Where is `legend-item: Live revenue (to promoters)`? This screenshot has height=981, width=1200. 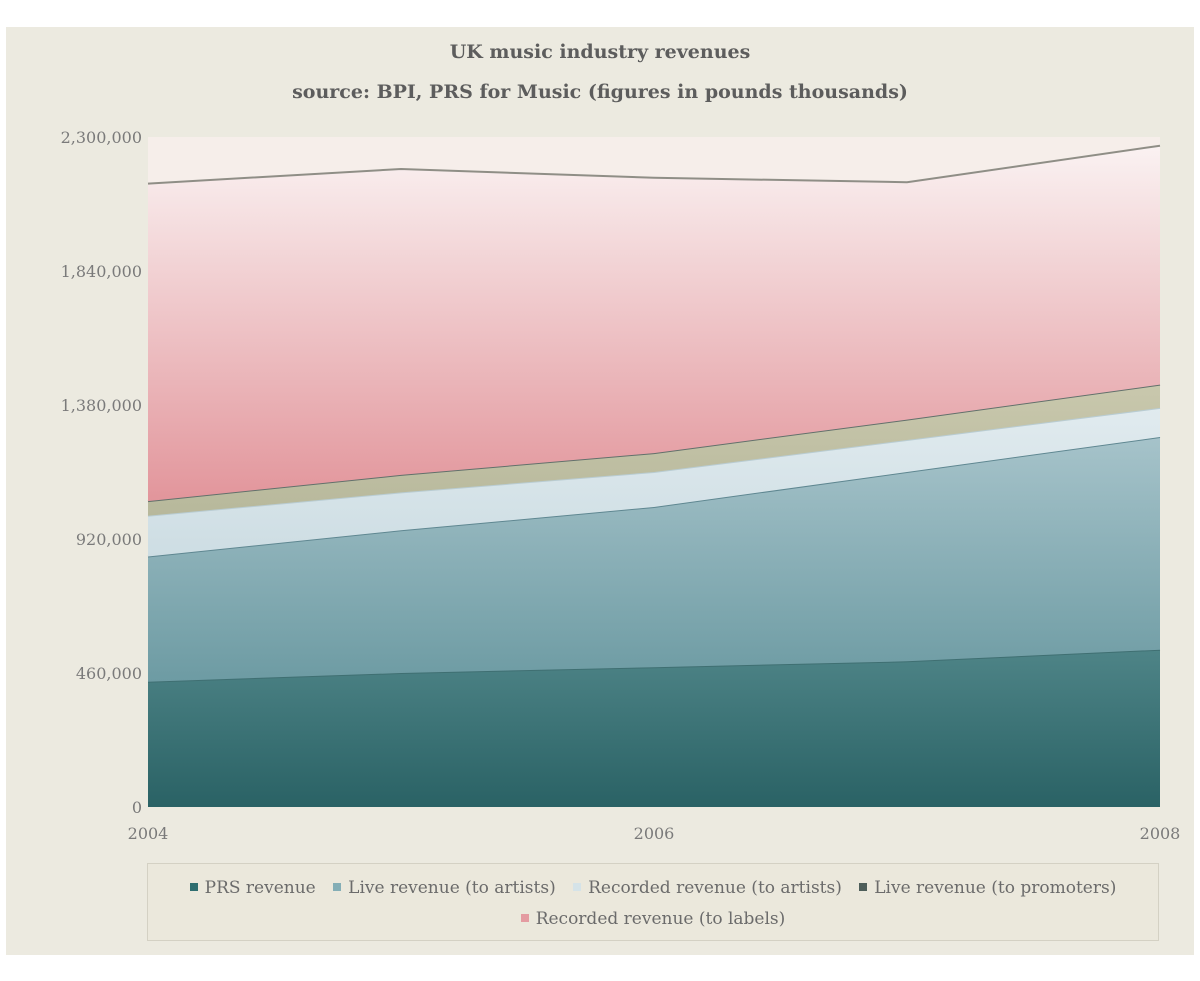 legend-item: Live revenue (to promoters) is located at coordinates (987, 888).